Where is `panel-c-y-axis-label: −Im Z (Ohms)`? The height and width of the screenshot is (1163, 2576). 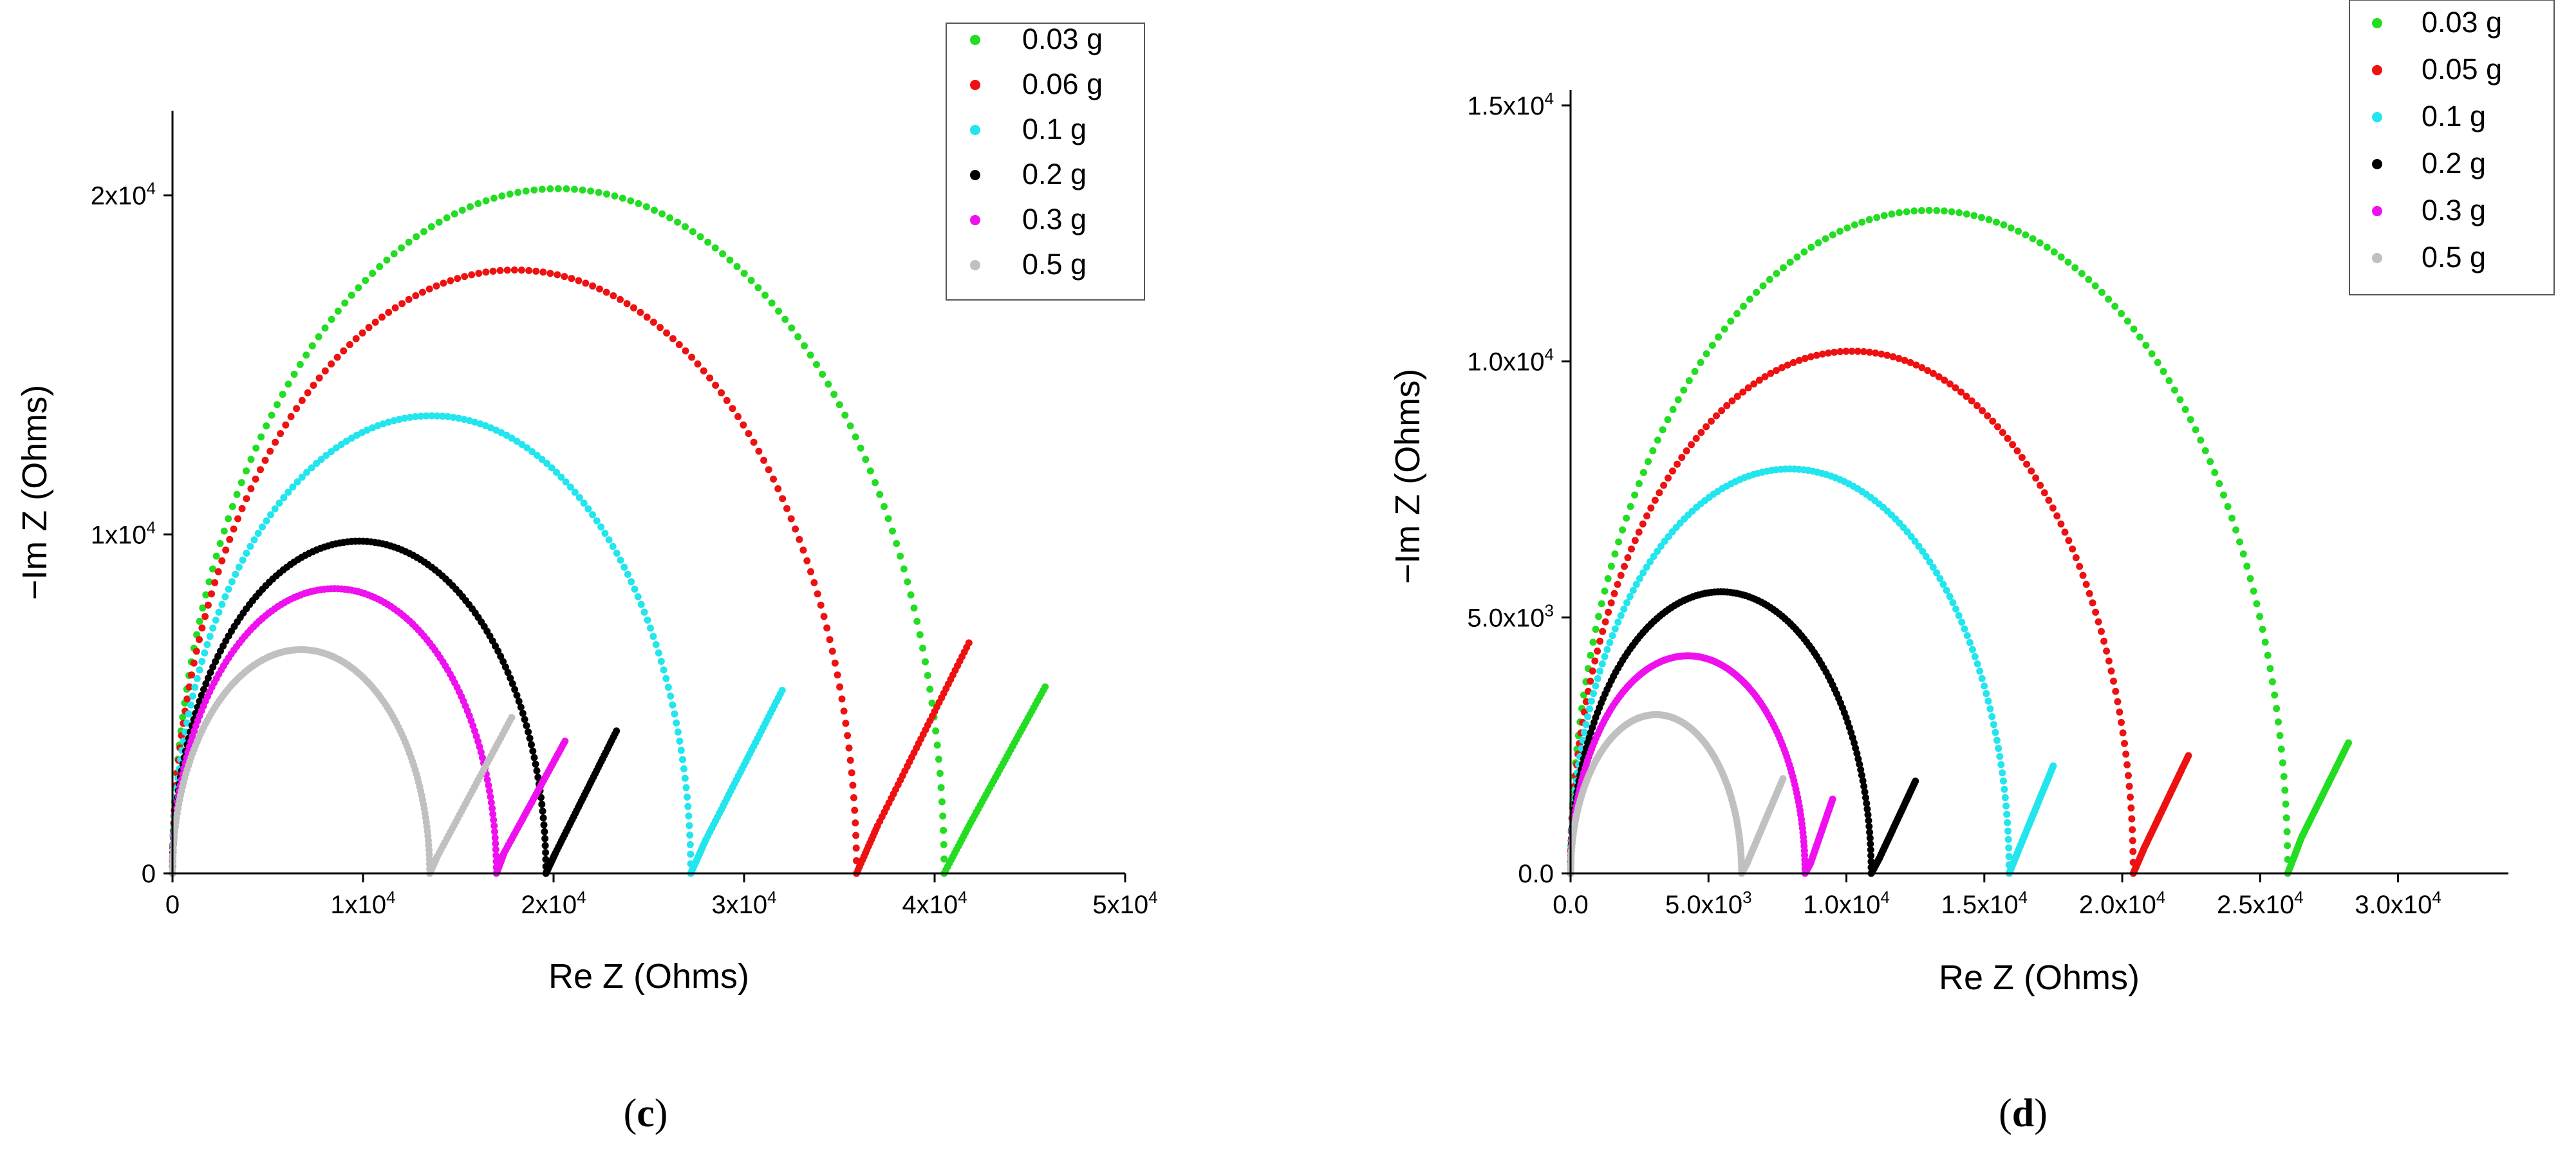
panel-c-y-axis-label: −Im Z (Ohms) is located at coordinates (34, 493).